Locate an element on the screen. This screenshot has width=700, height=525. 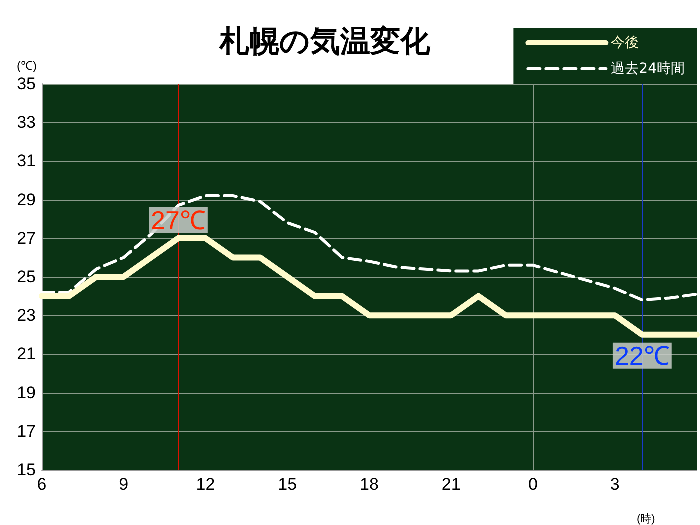
text: 過去24時間 is located at coordinates (648, 69).